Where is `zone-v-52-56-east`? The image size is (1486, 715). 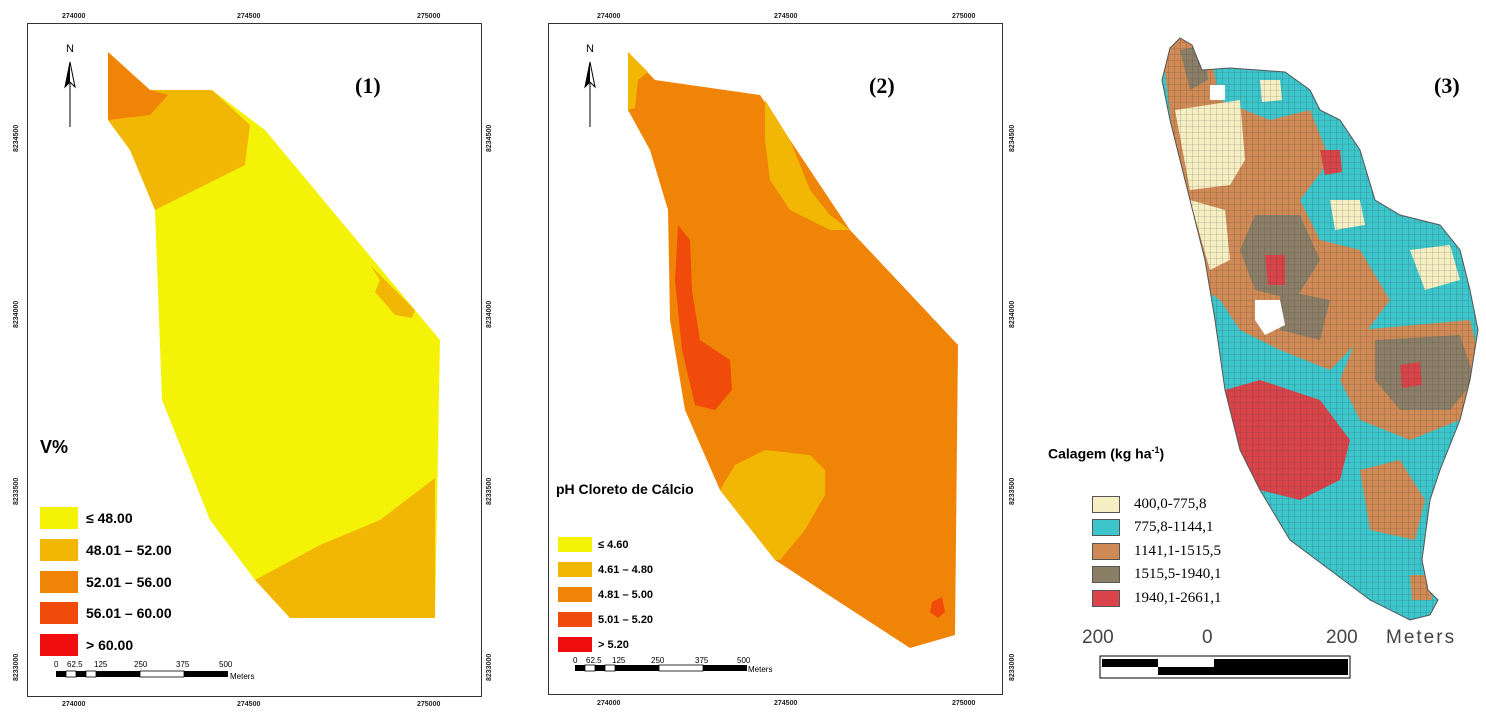
zone-v-52-56-east is located at coordinates (392, 291).